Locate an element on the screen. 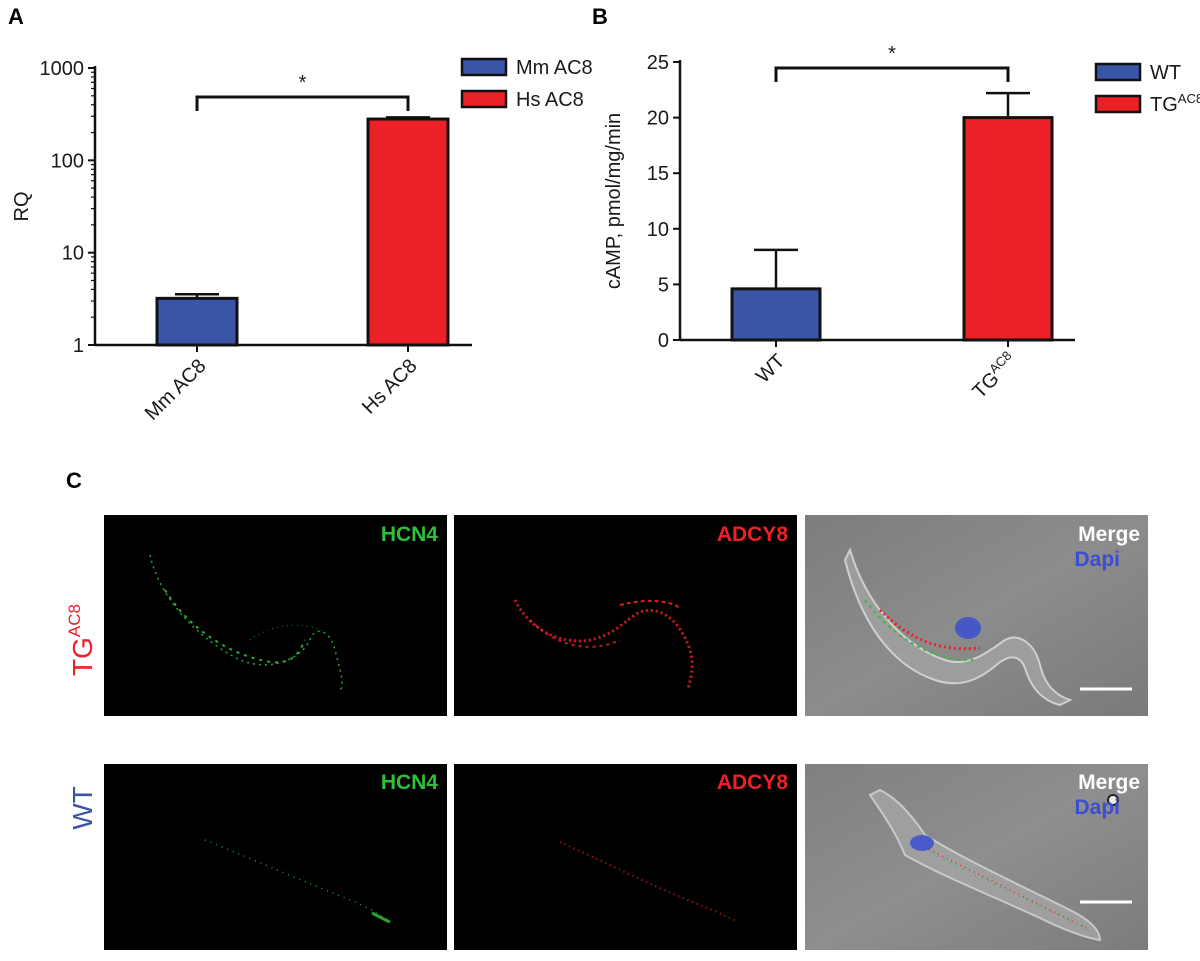 Image resolution: width=1200 pixels, height=961 pixels. y-tick-label: 15 is located at coordinates (658, 174).